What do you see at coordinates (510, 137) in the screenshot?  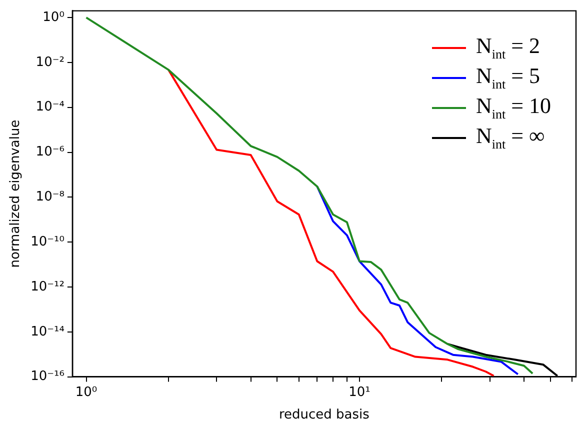 I see `legend-label: N$_{int}$ = ∞` at bounding box center [510, 137].